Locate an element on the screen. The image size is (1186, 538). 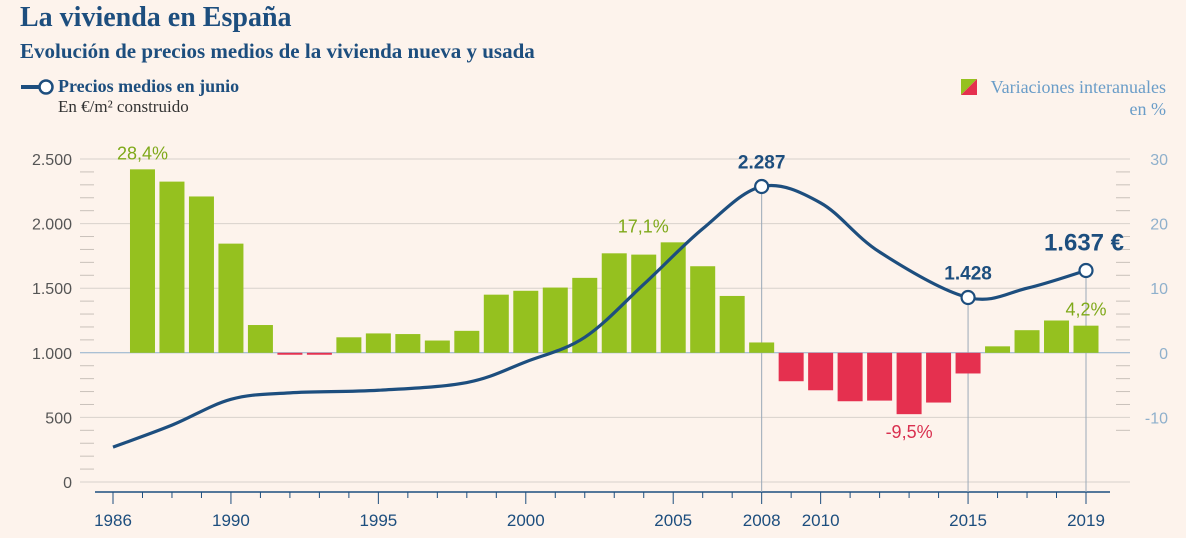
x-tick-label: 2015 is located at coordinates (968, 520).